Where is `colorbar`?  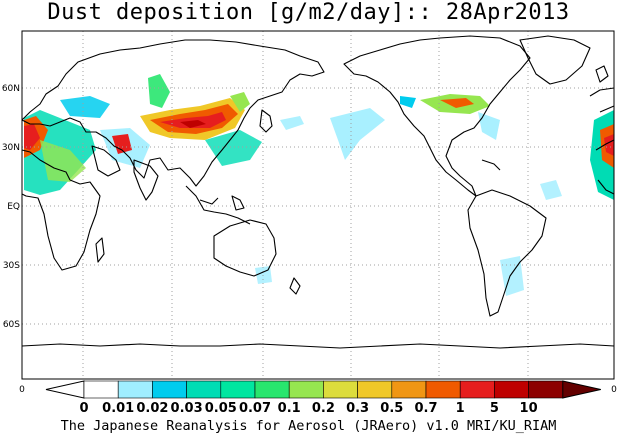 colorbar is located at coordinates (323, 389).